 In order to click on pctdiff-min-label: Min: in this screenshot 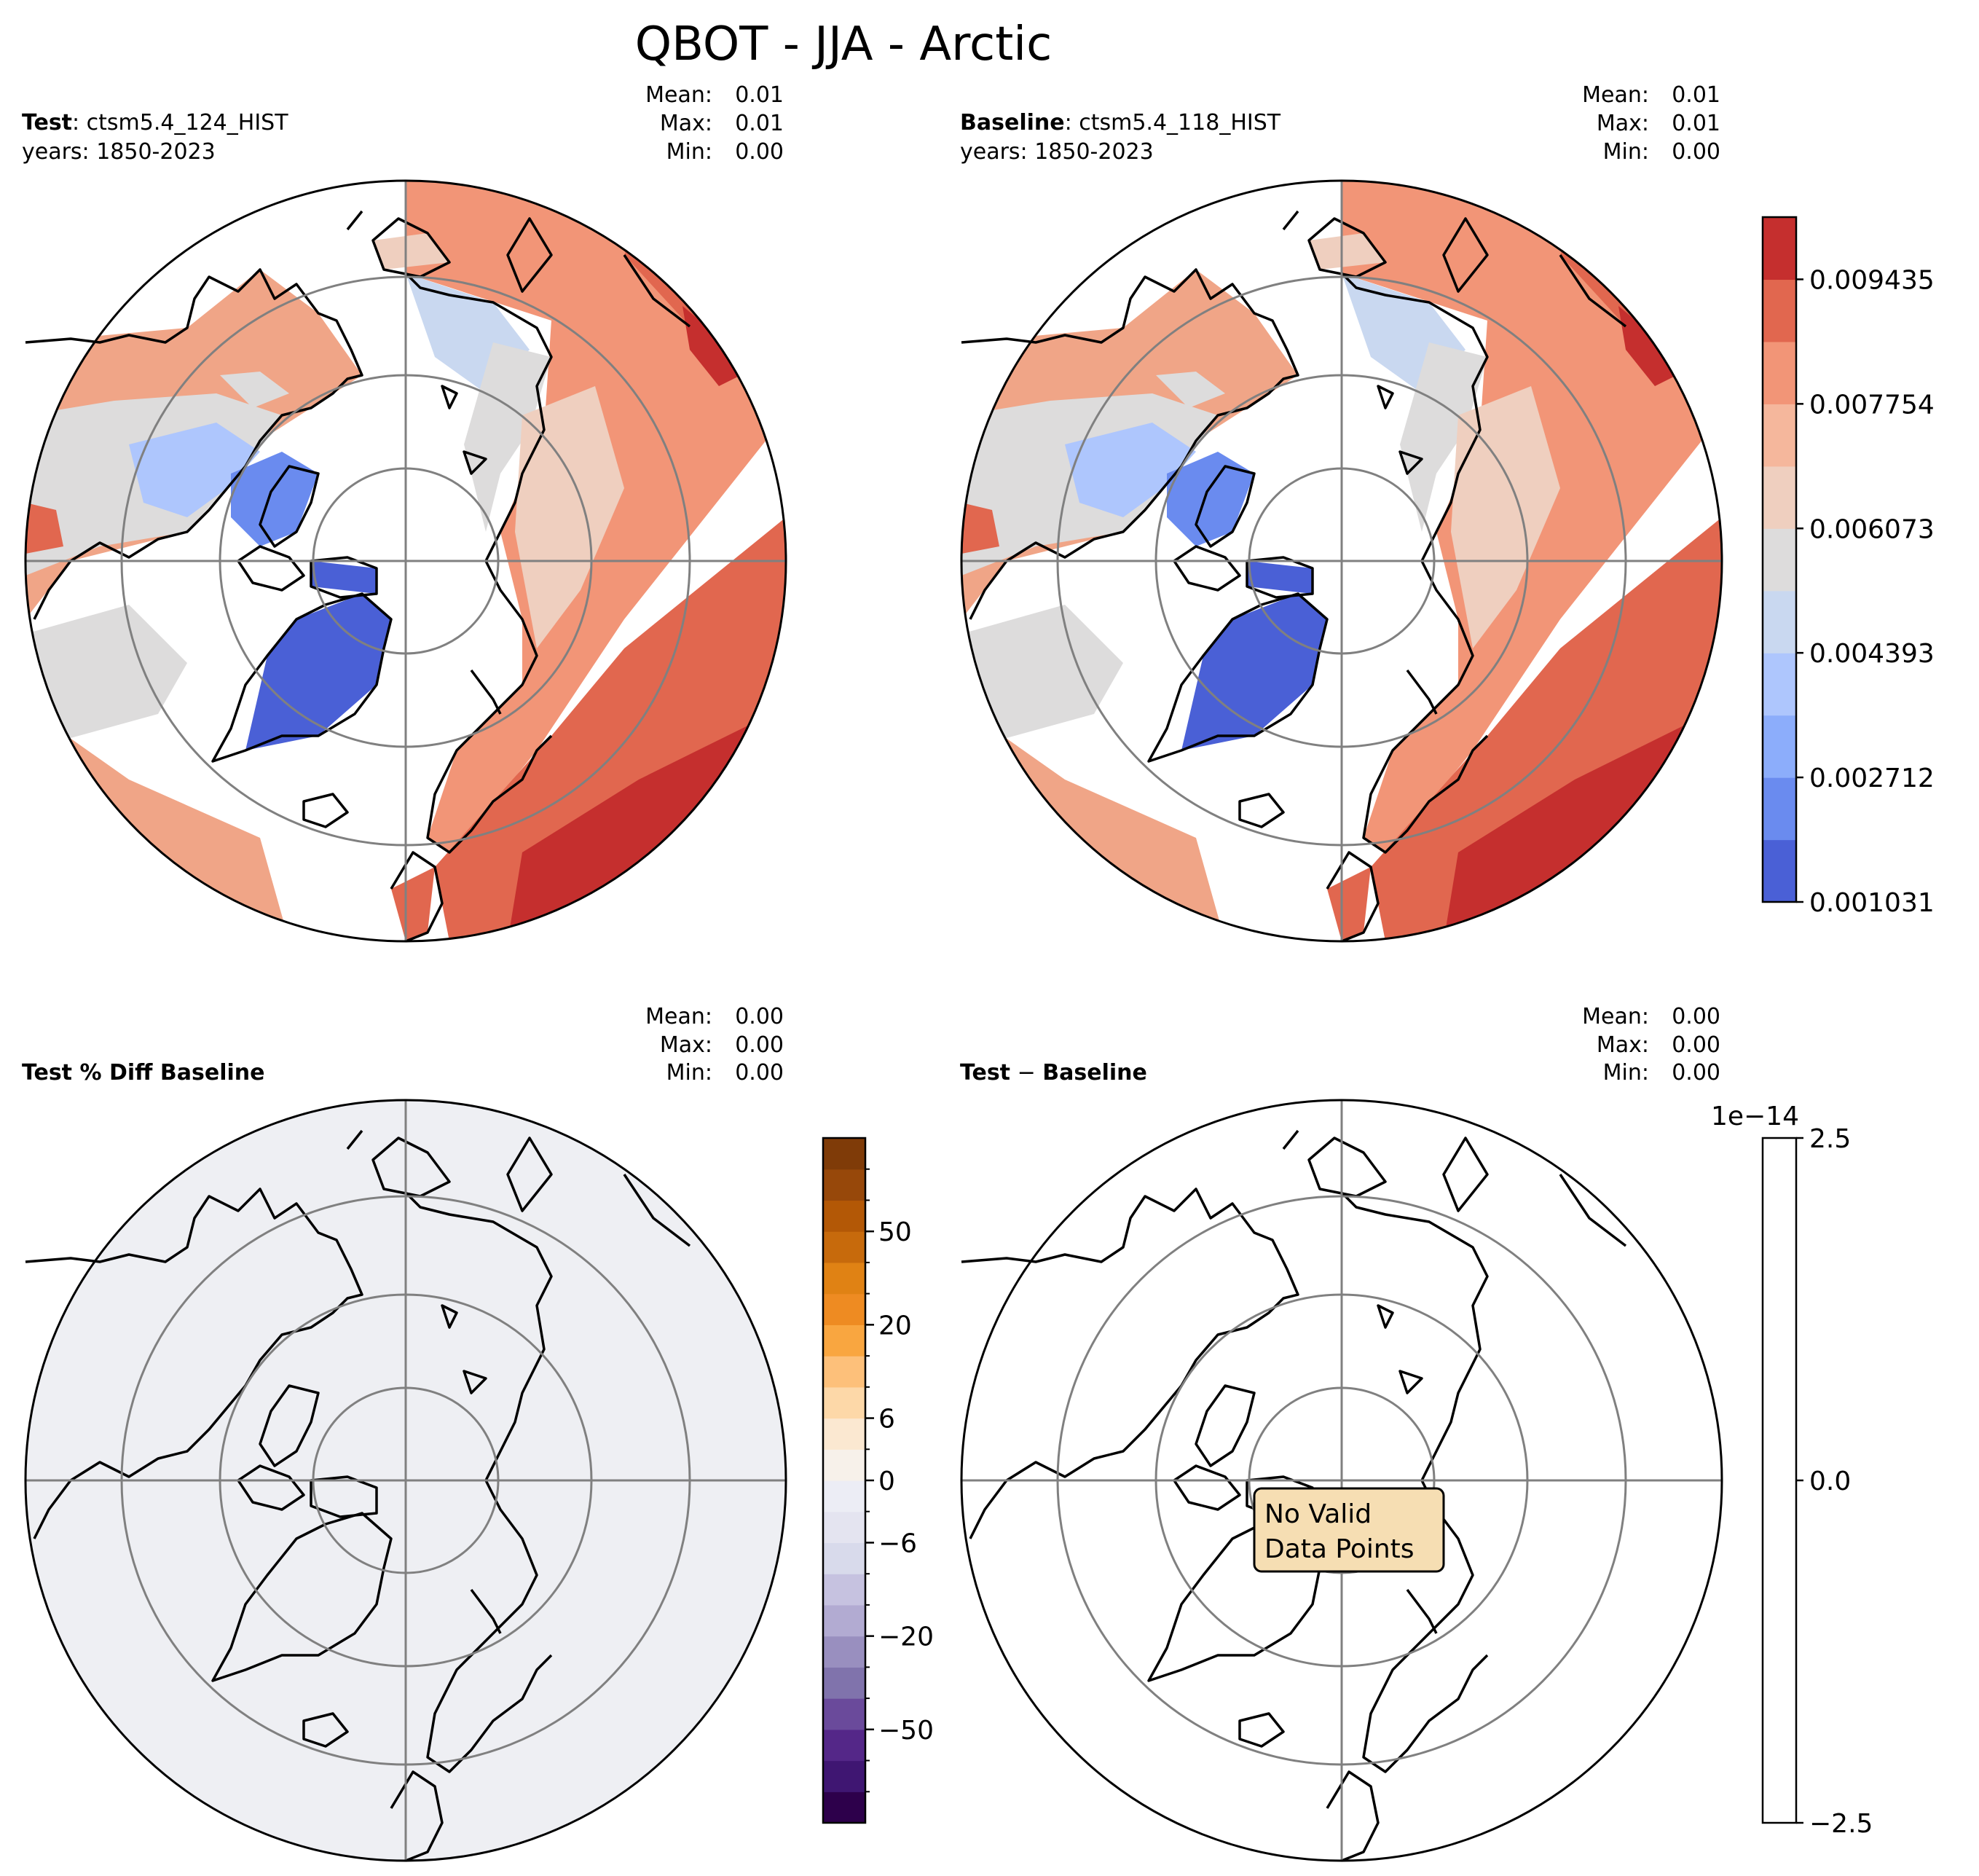, I will do `click(689, 1073)`.